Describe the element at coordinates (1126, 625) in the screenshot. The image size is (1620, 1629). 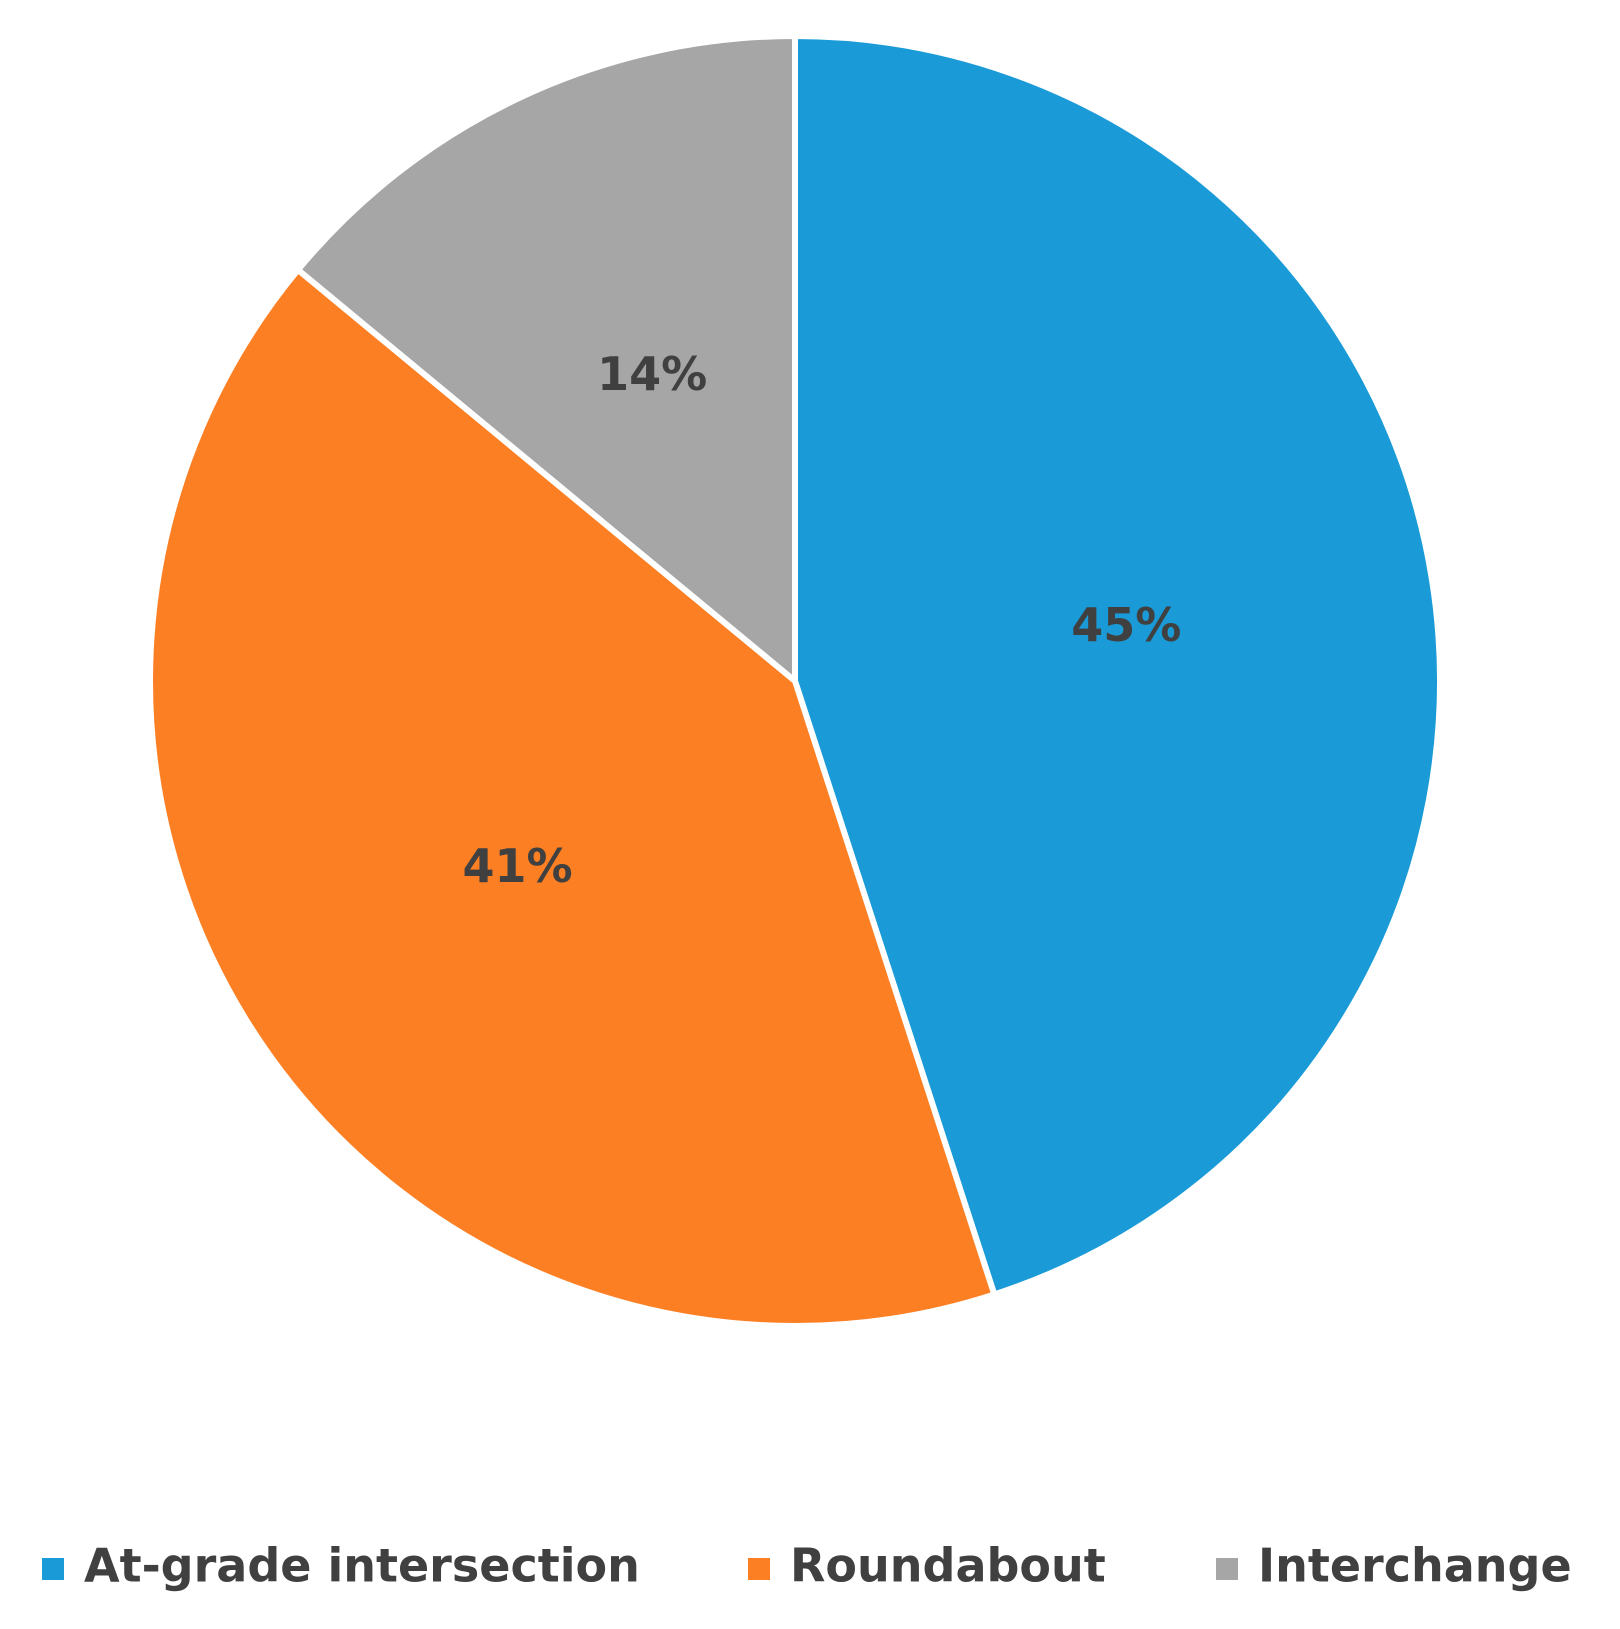
I see `value-label: 45%` at that location.